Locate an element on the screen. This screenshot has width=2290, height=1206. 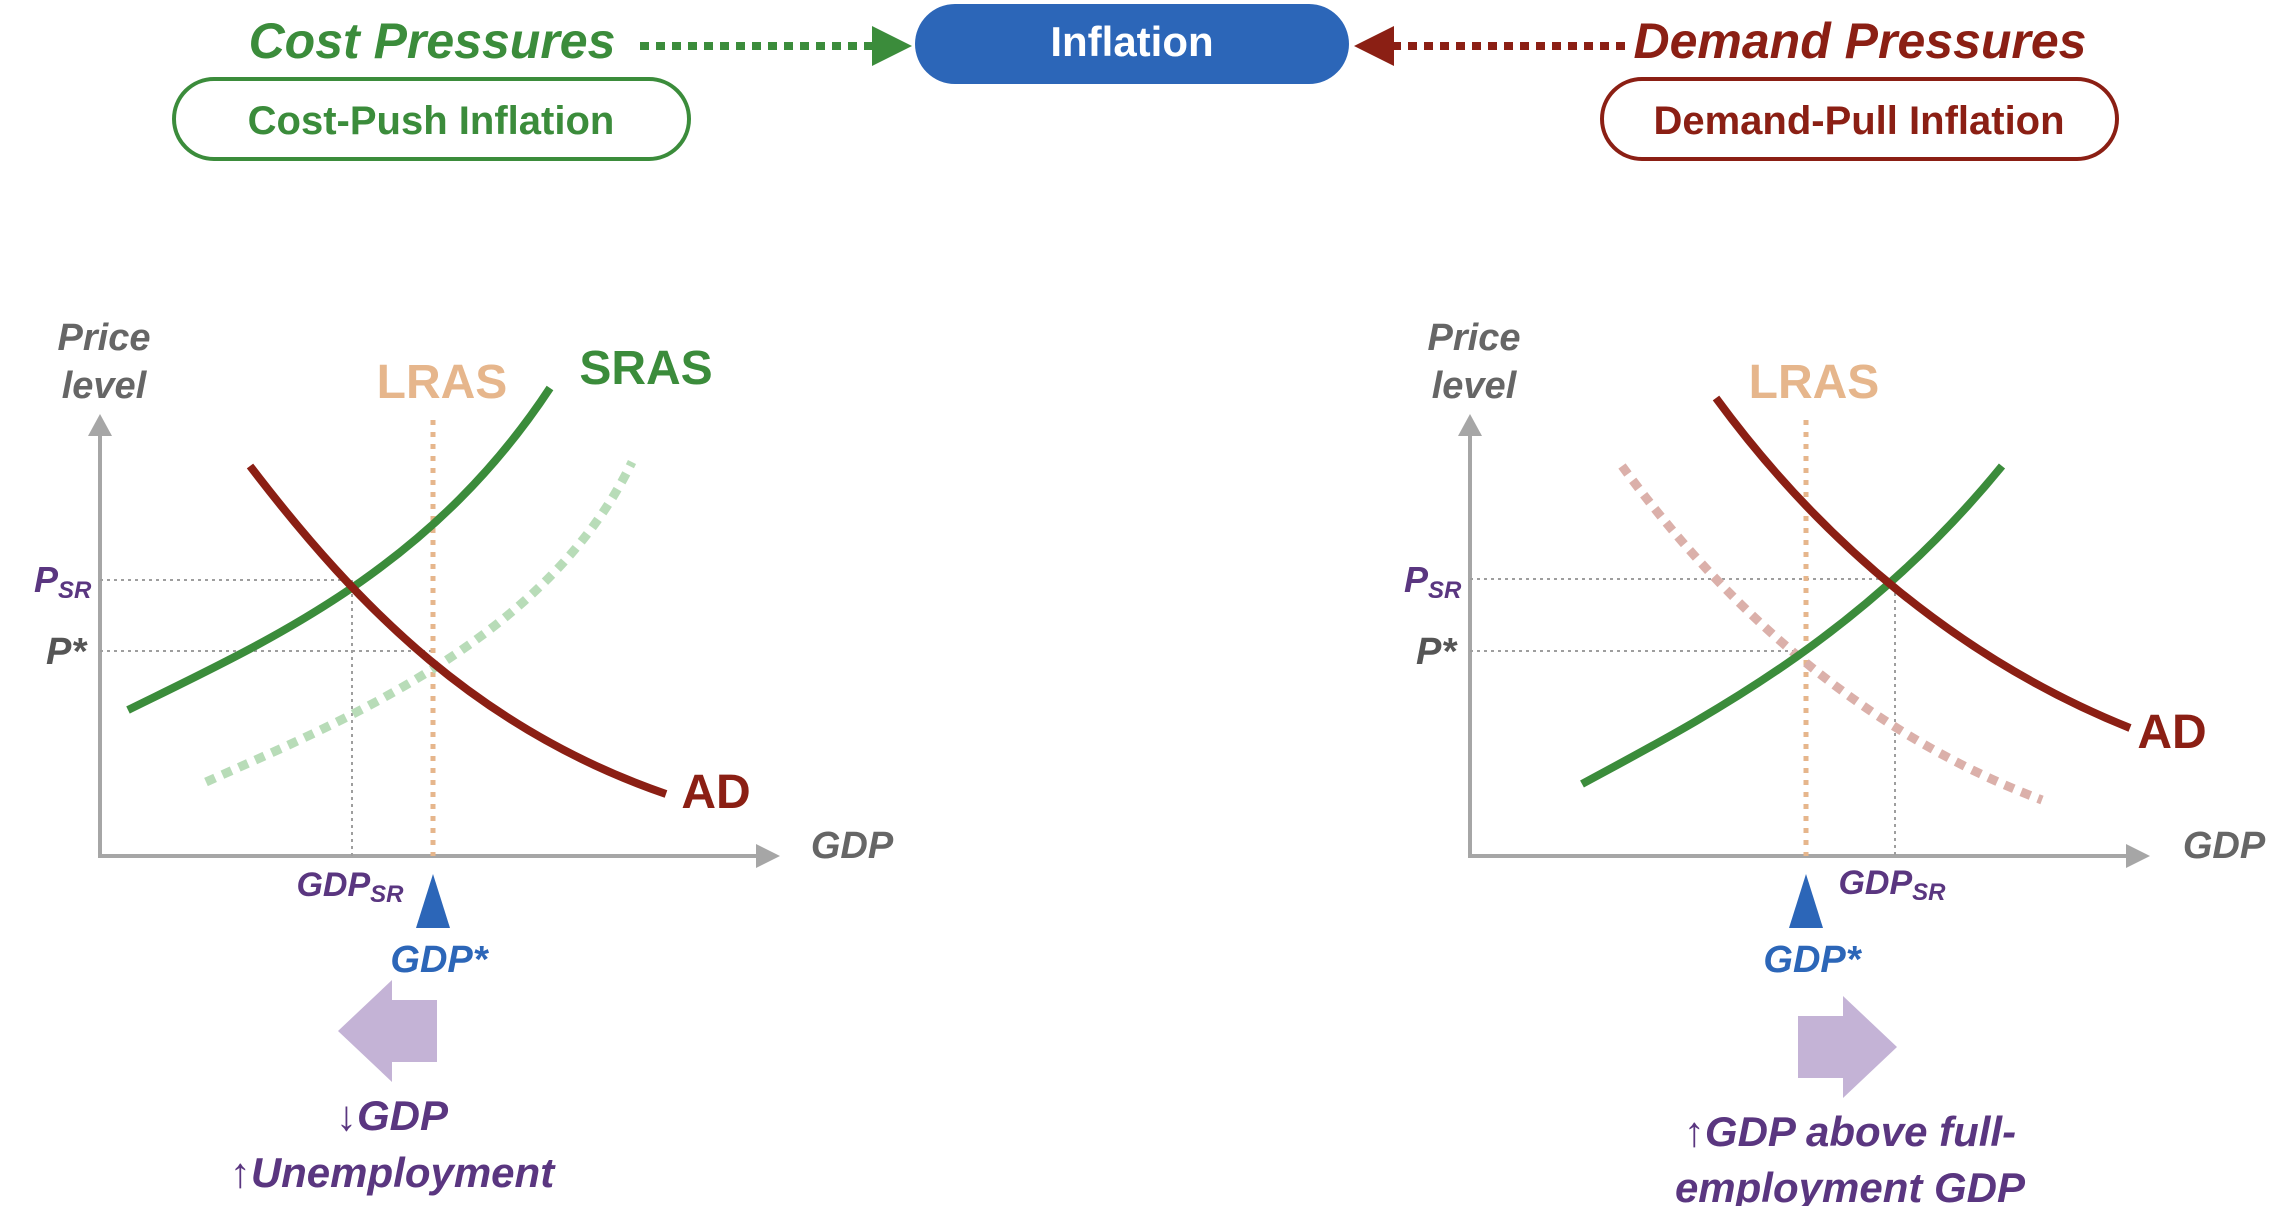
cost-push-pill-label: Cost-Push Inflation is located at coordinates (431, 121).